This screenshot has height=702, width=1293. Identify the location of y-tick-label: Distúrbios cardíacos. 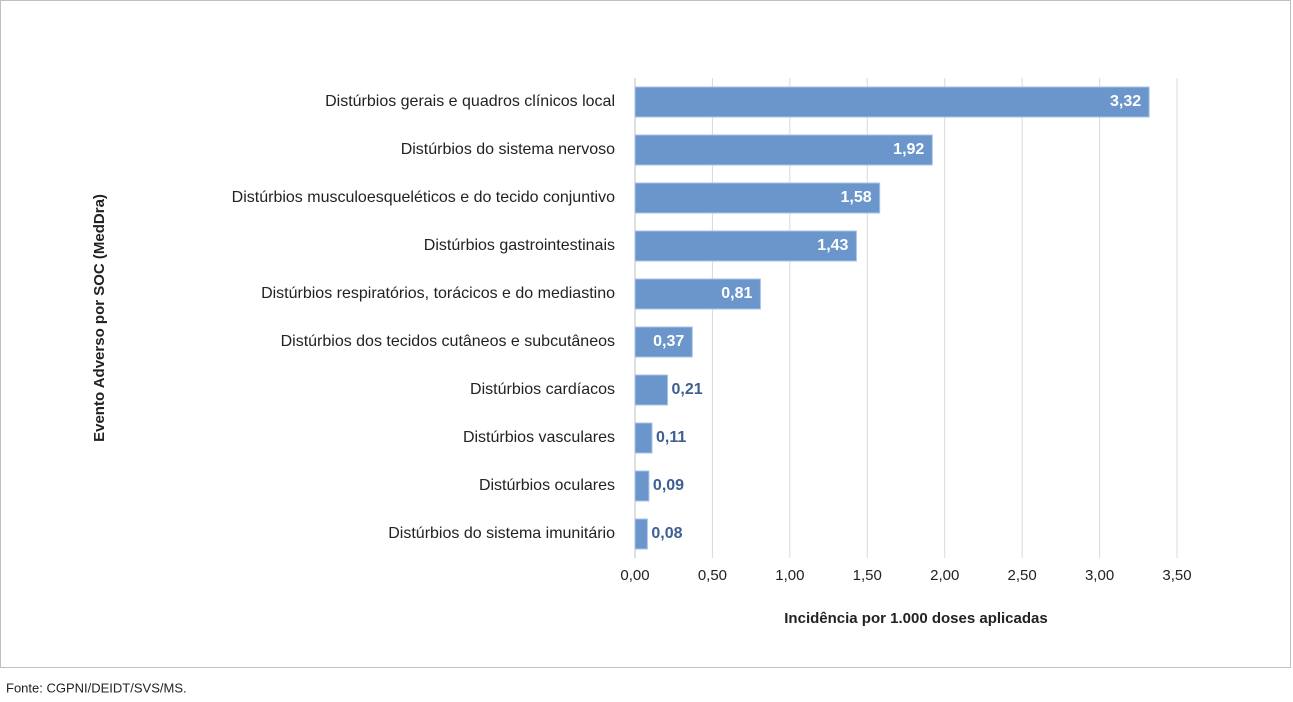
(542, 389).